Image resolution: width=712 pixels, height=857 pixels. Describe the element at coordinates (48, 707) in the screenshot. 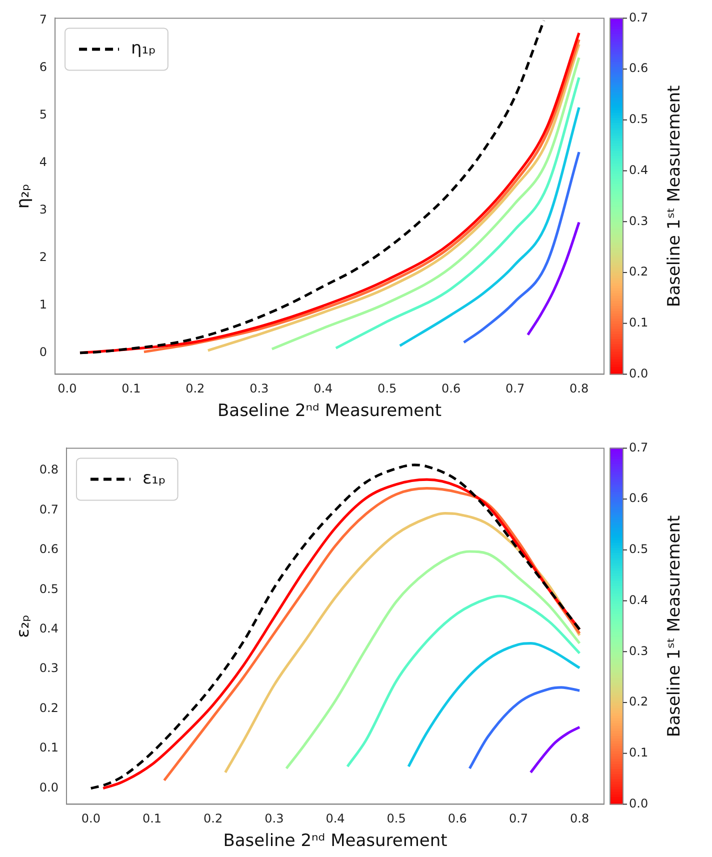

I see `y-tick-label: 0.2` at that location.